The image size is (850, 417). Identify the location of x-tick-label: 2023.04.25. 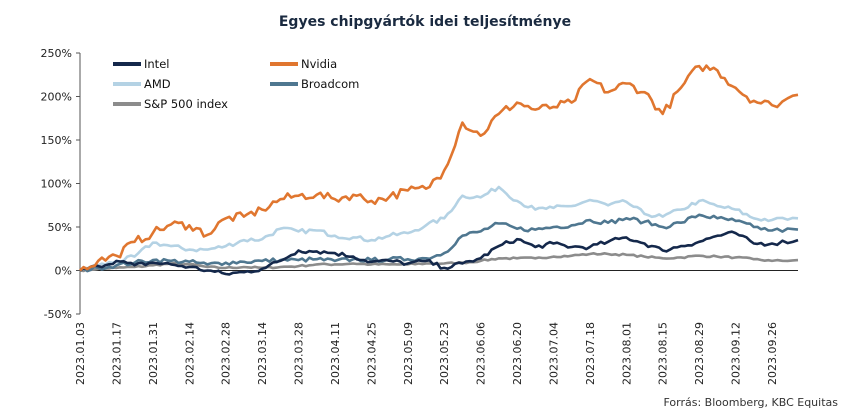
(371, 353).